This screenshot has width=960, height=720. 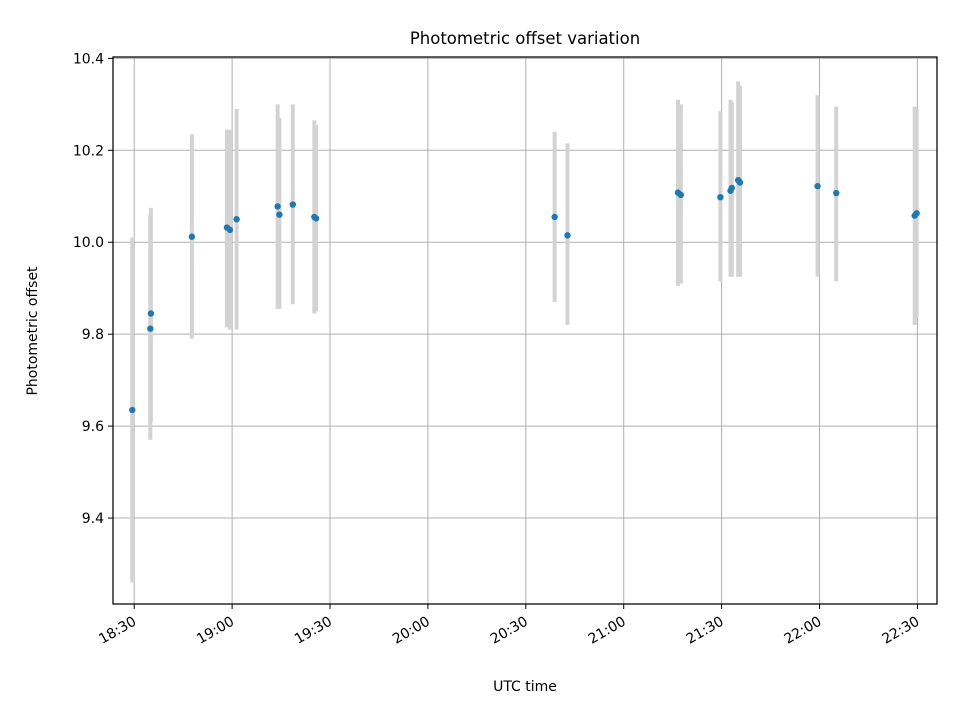 What do you see at coordinates (88, 59) in the screenshot?
I see `y-tick-label: 10.4` at bounding box center [88, 59].